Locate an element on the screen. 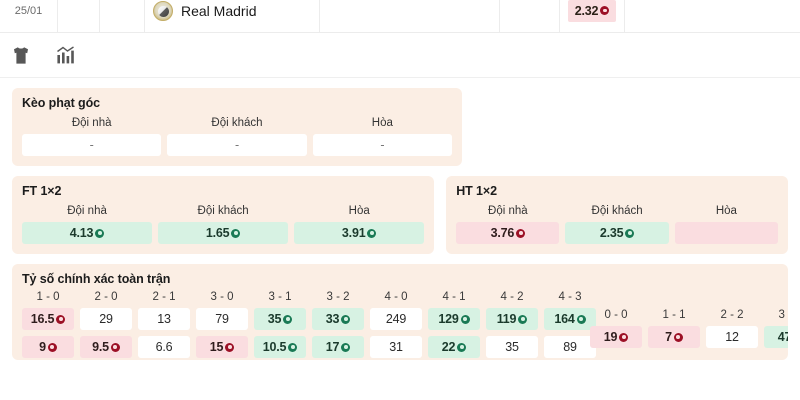 This screenshot has height=400, width=800. score-cell-top: 16.5 is located at coordinates (48, 319).